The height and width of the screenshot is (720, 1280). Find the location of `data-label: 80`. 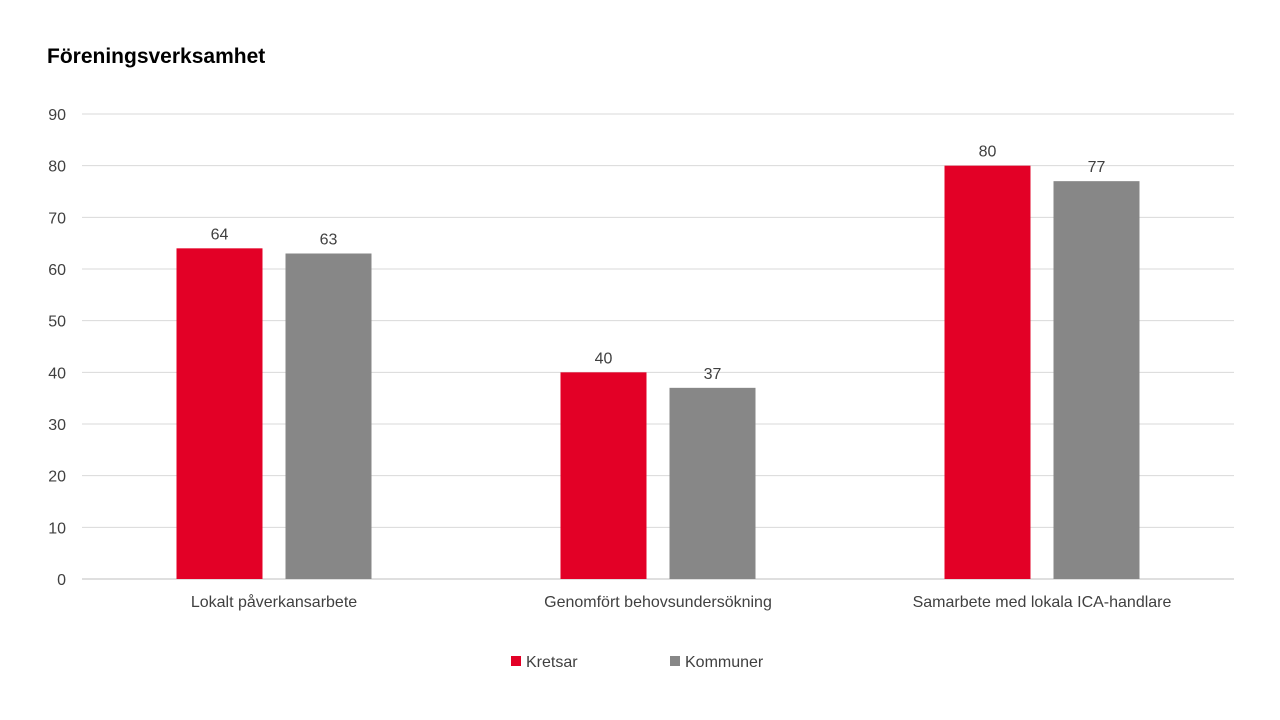

data-label: 80 is located at coordinates (988, 152).